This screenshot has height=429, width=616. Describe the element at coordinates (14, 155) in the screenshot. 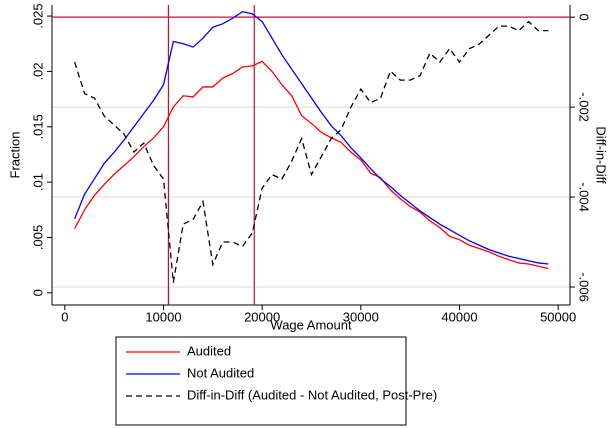

I see `y-axis-title: Fraction` at that location.